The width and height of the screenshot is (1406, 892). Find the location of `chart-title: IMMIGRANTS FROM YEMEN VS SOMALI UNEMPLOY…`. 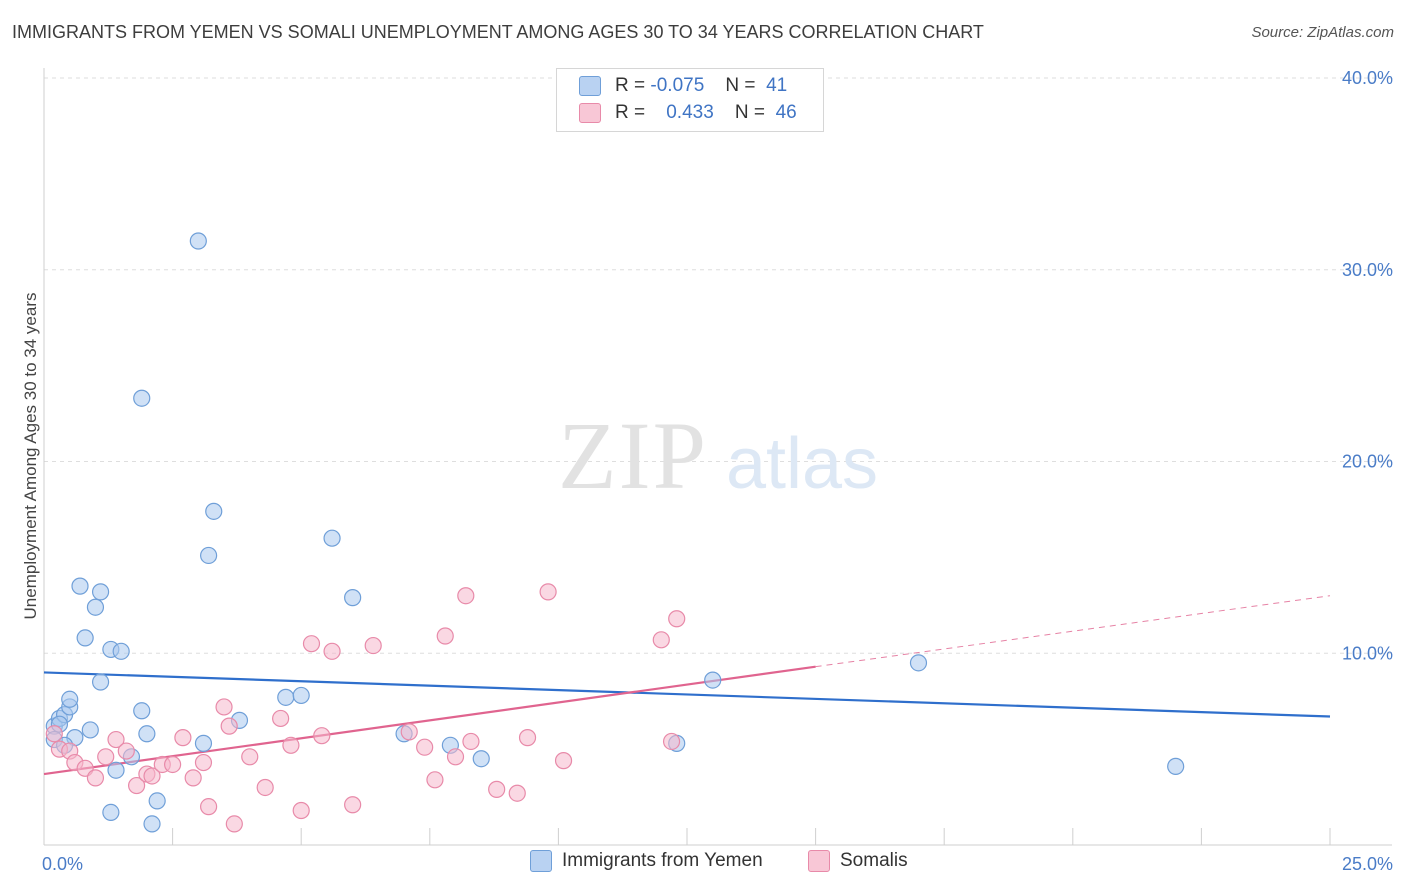

chart-title: IMMIGRANTS FROM YEMEN VS SOMALI UNEMPLOY… is located at coordinates (498, 32).